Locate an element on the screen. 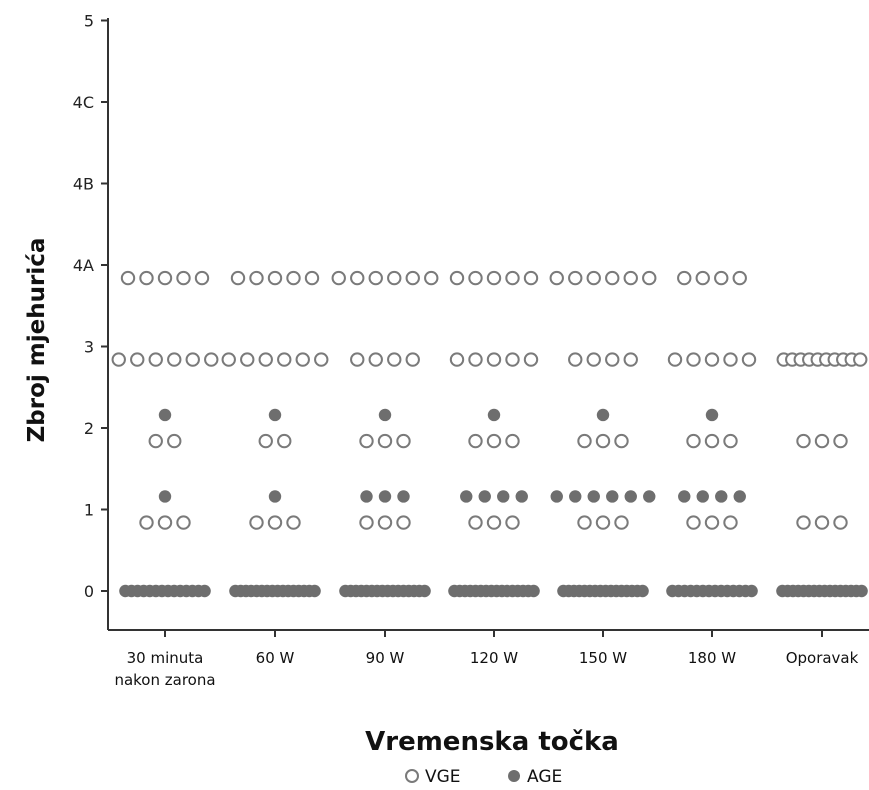 The image size is (869, 790). legend-age-marker is located at coordinates (514, 776).